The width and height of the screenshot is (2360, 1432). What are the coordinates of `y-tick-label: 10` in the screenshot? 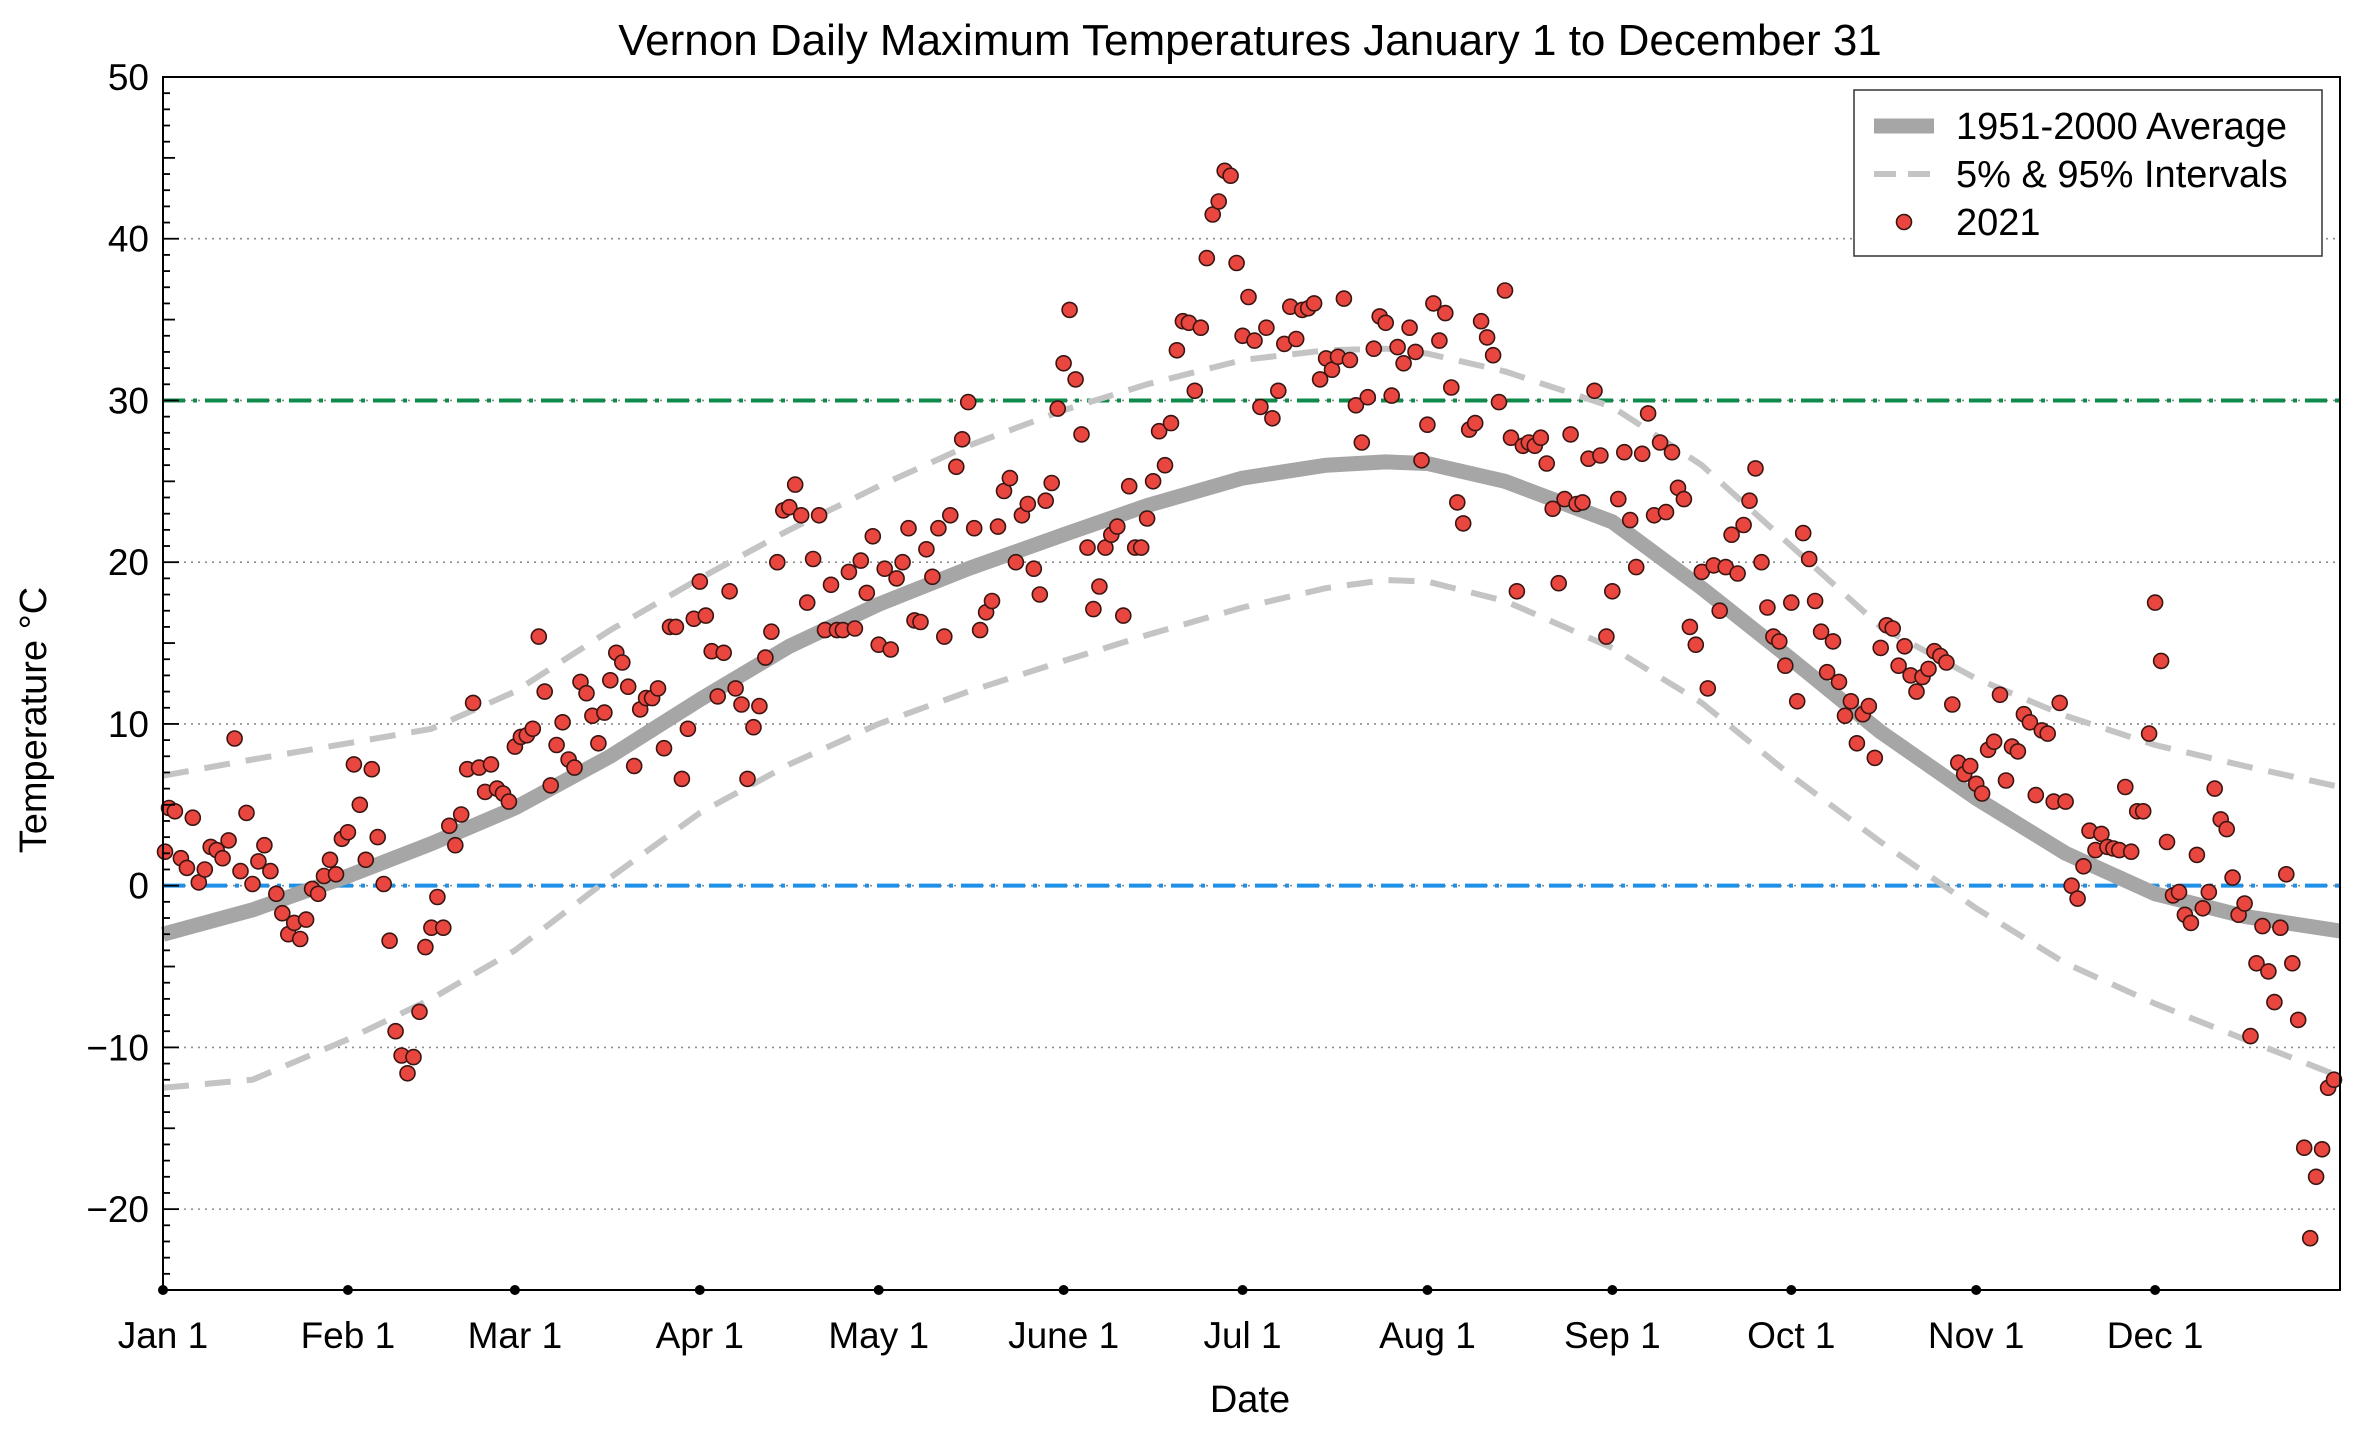 It's located at (128, 724).